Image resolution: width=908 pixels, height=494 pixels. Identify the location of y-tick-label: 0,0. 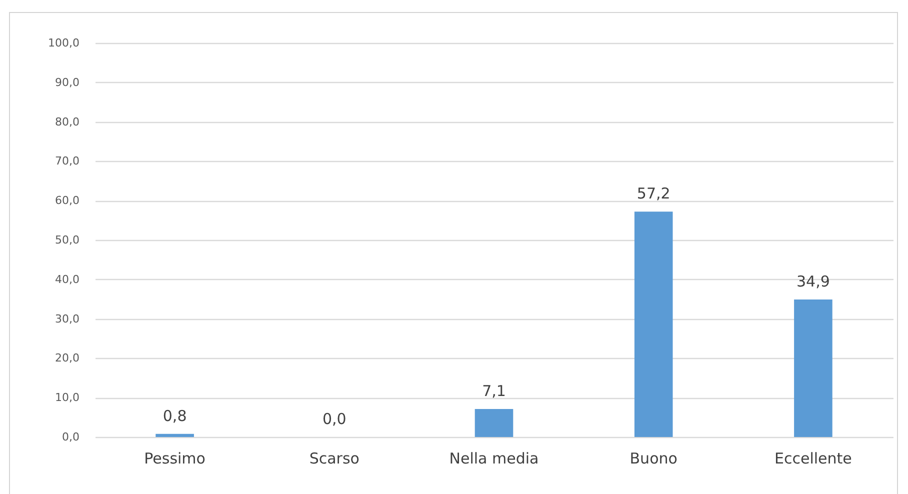
(71, 437).